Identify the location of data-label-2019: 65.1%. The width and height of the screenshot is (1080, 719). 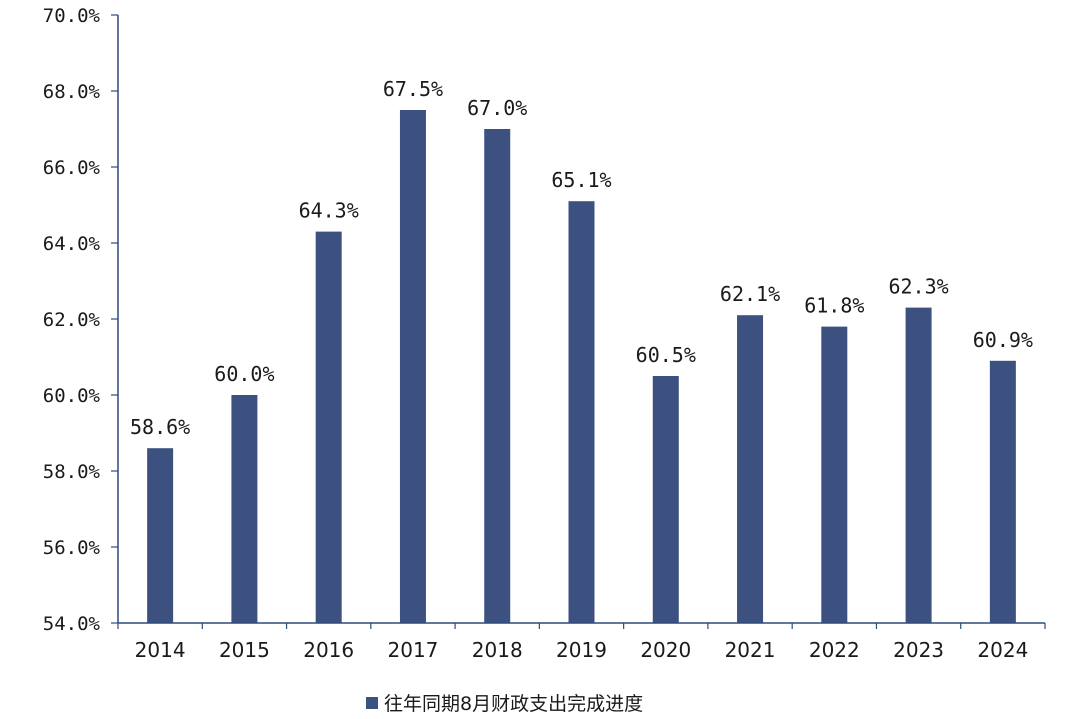
(581, 180).